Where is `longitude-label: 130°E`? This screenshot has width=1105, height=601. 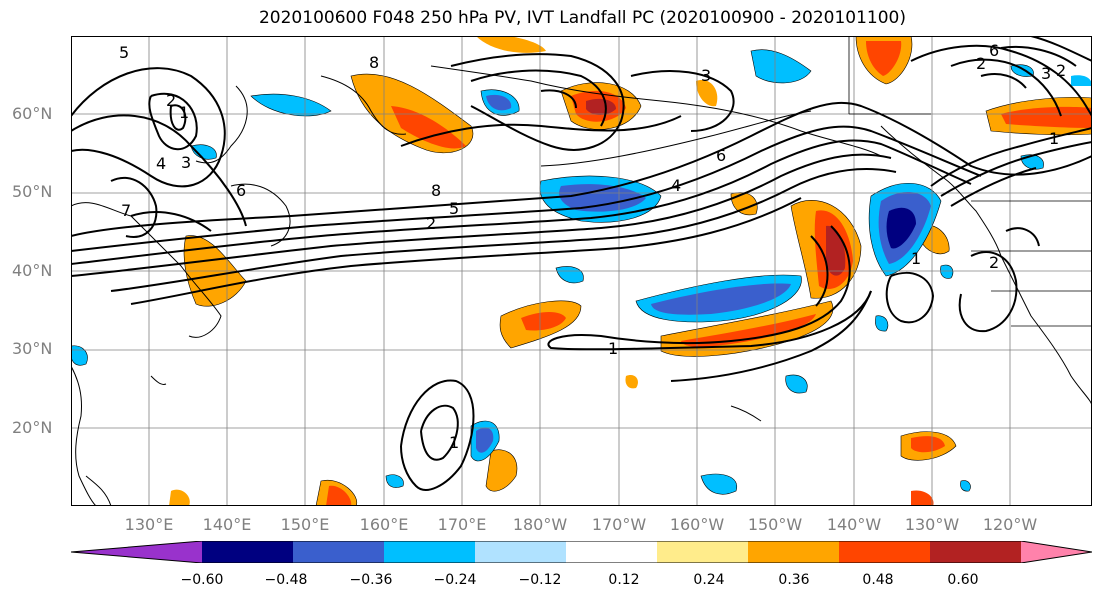
longitude-label: 130°E is located at coordinates (149, 524).